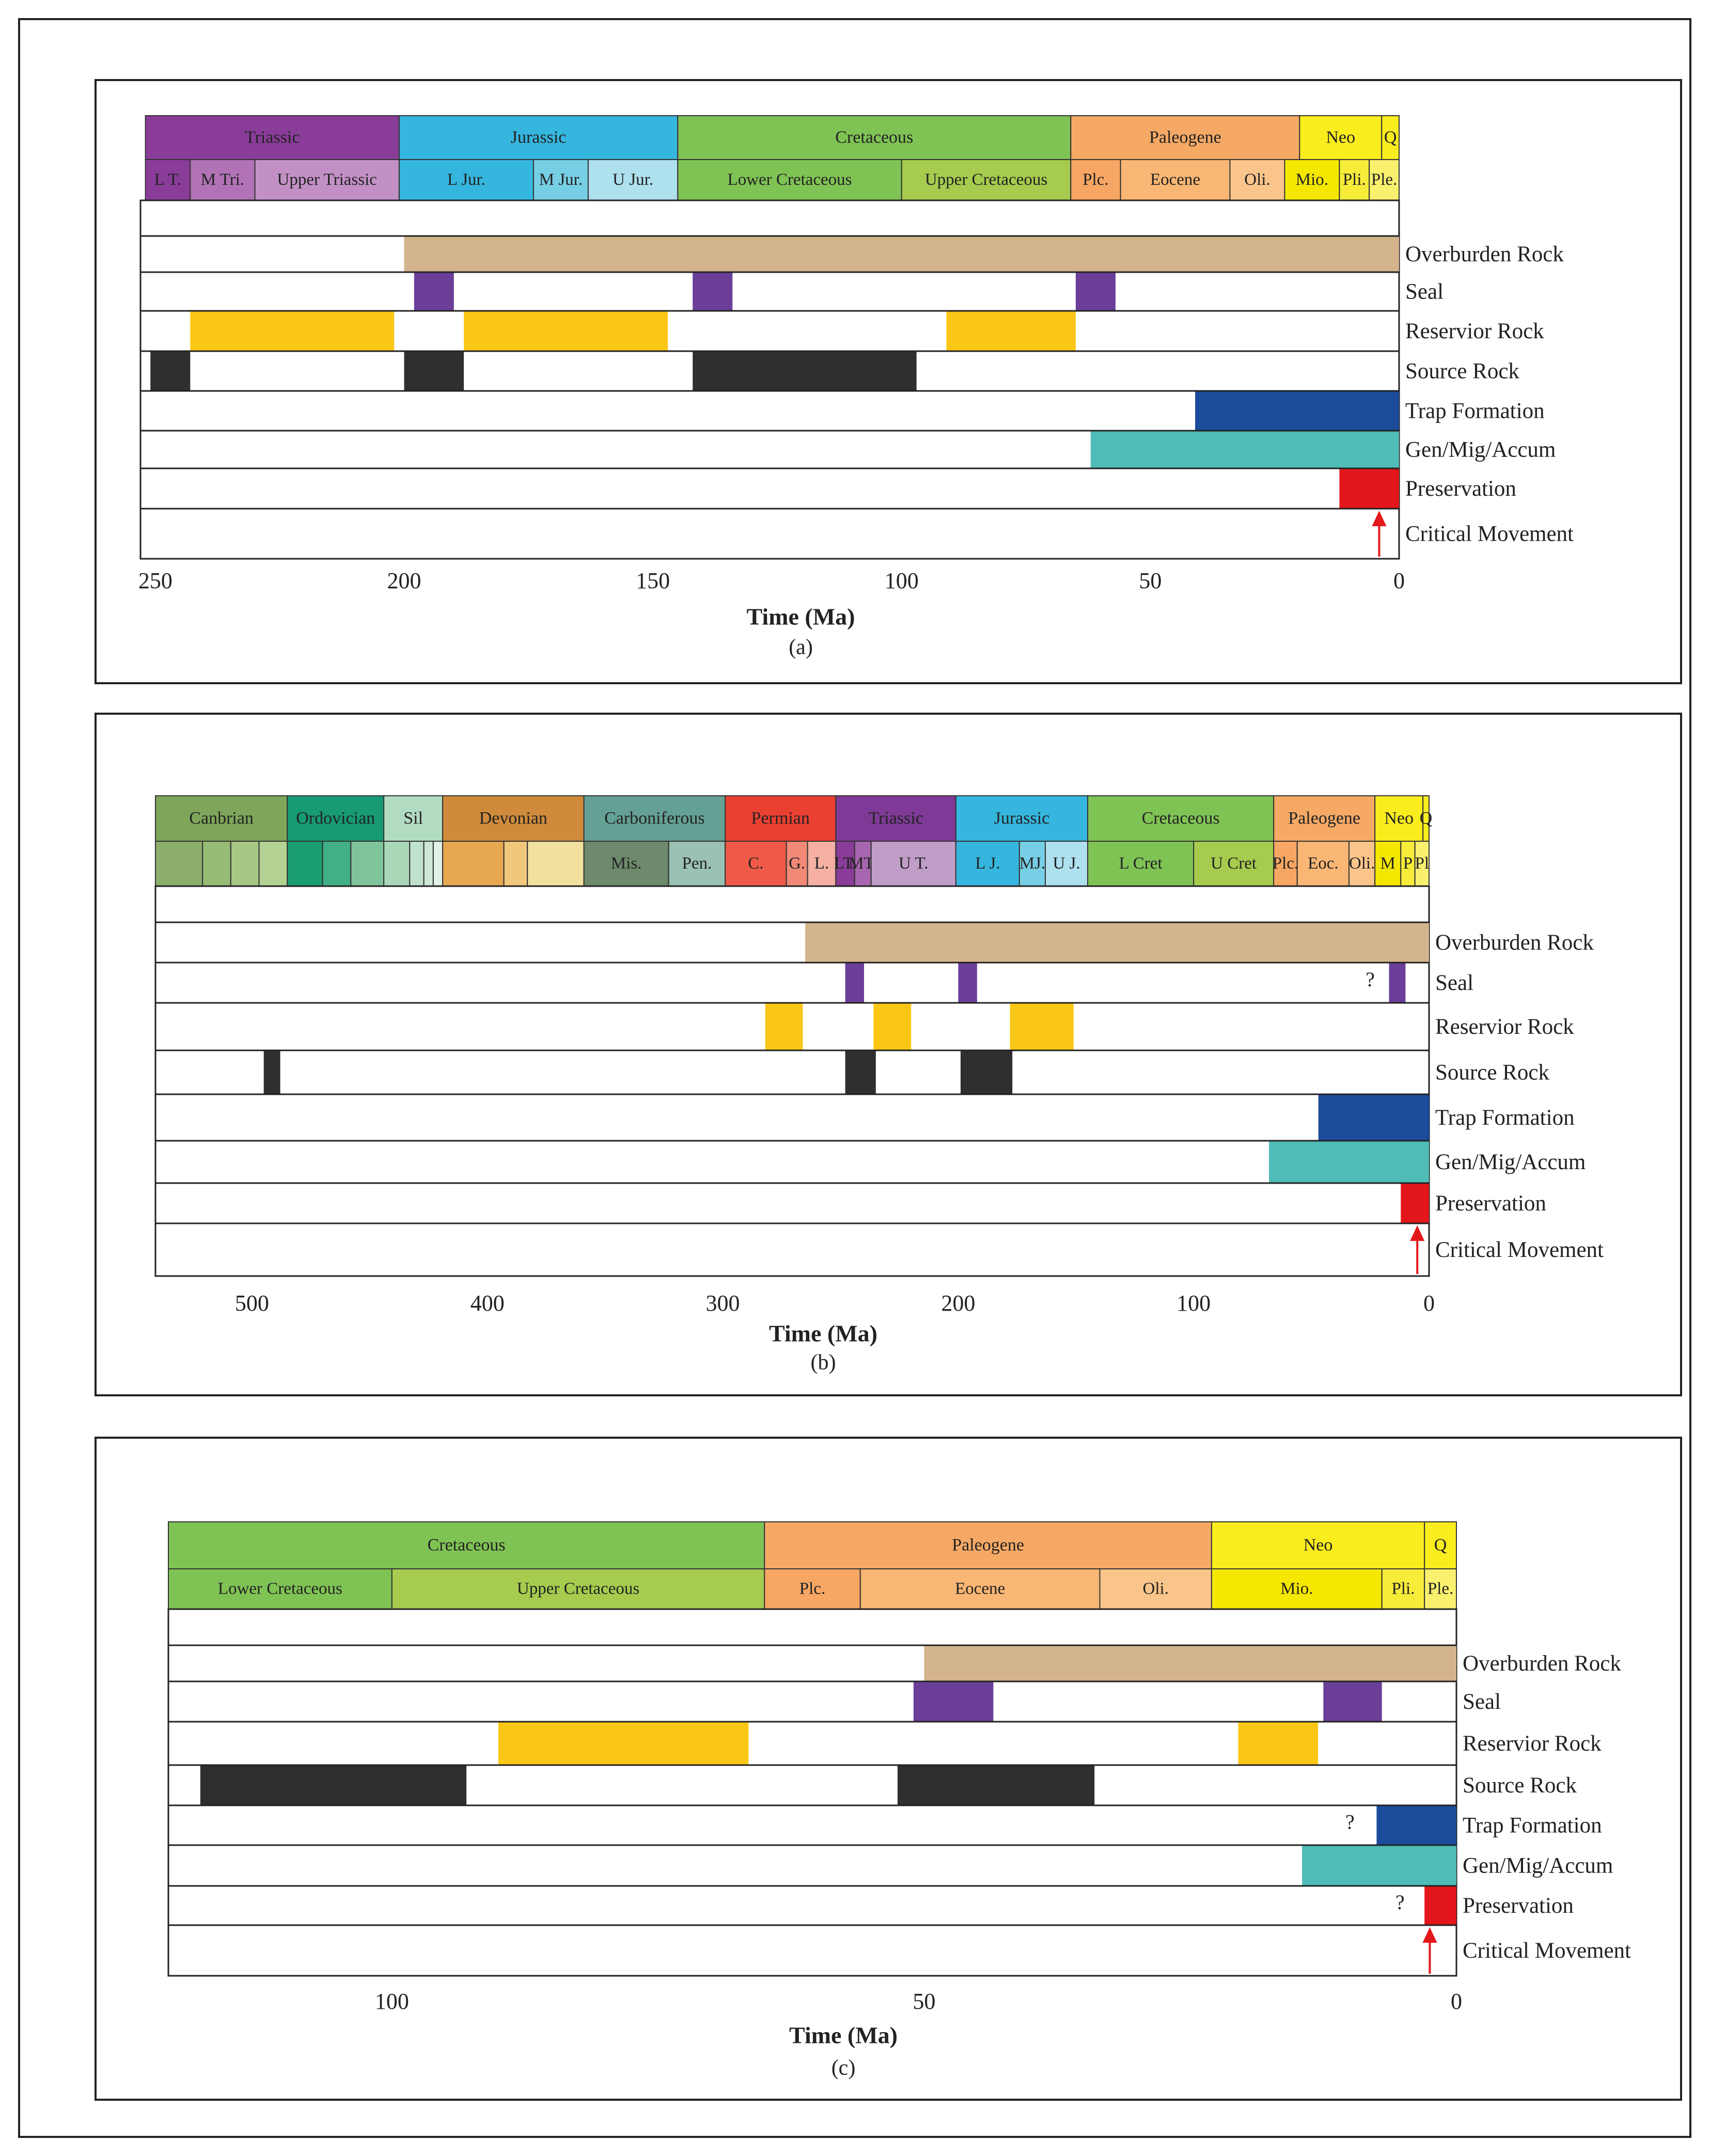 The image size is (1710, 2156). I want to click on critical-moment-arrowhead, so click(1379, 518).